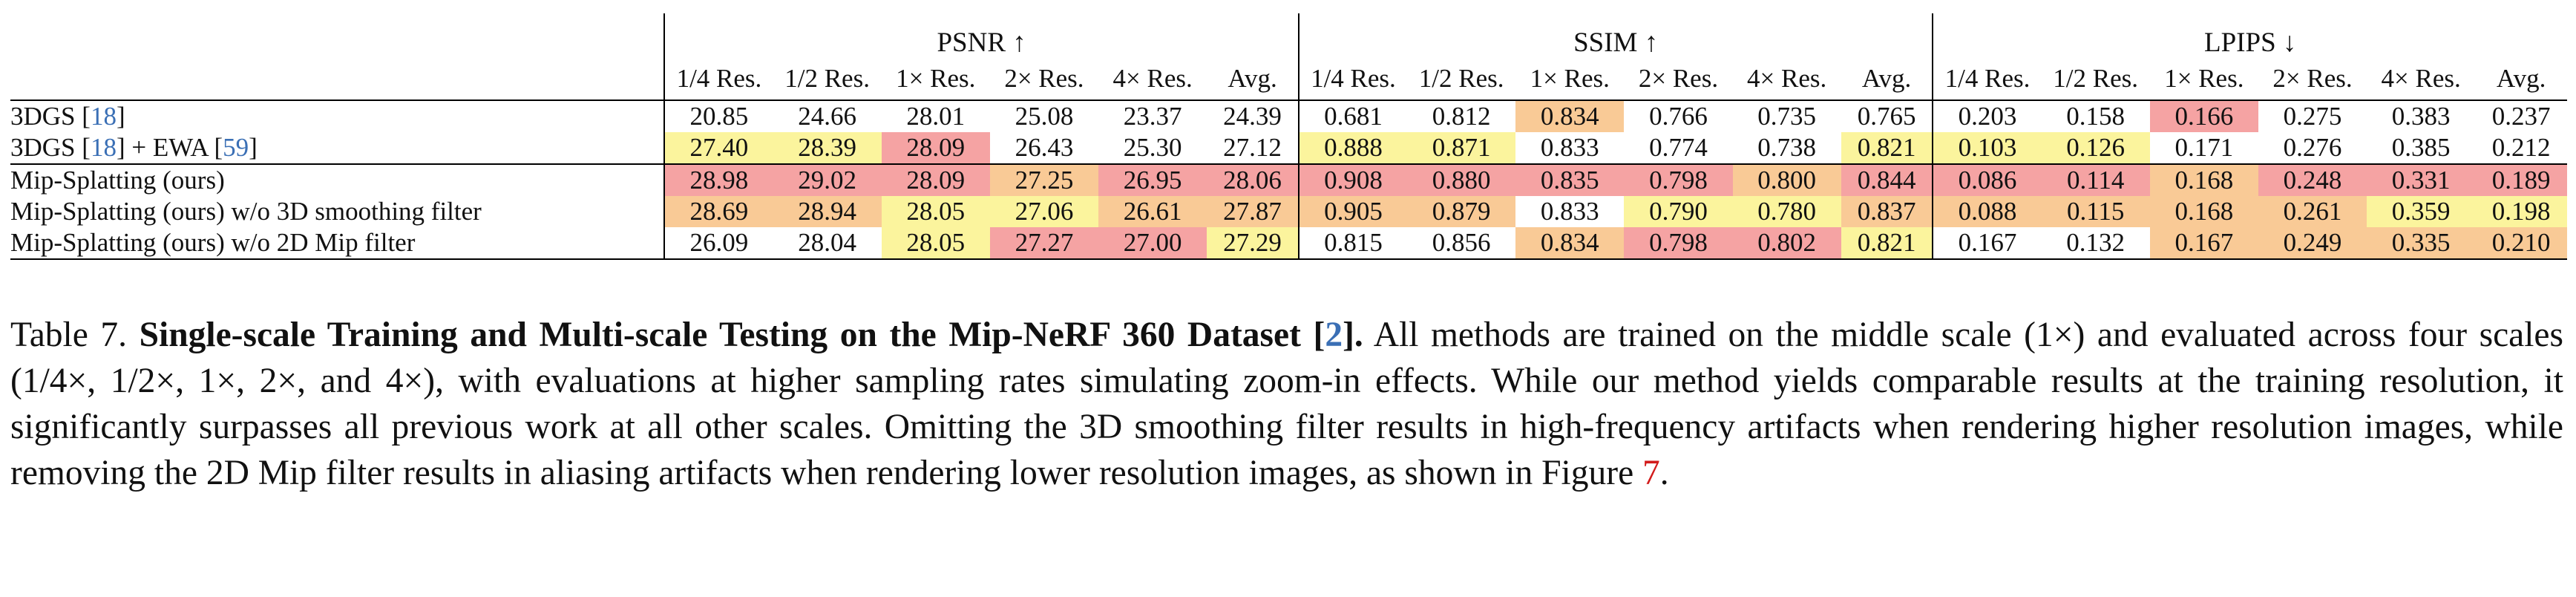 This screenshot has width=2576, height=597. What do you see at coordinates (1615, 35) in the screenshot?
I see `group-header-ssim: SSIM ↑` at bounding box center [1615, 35].